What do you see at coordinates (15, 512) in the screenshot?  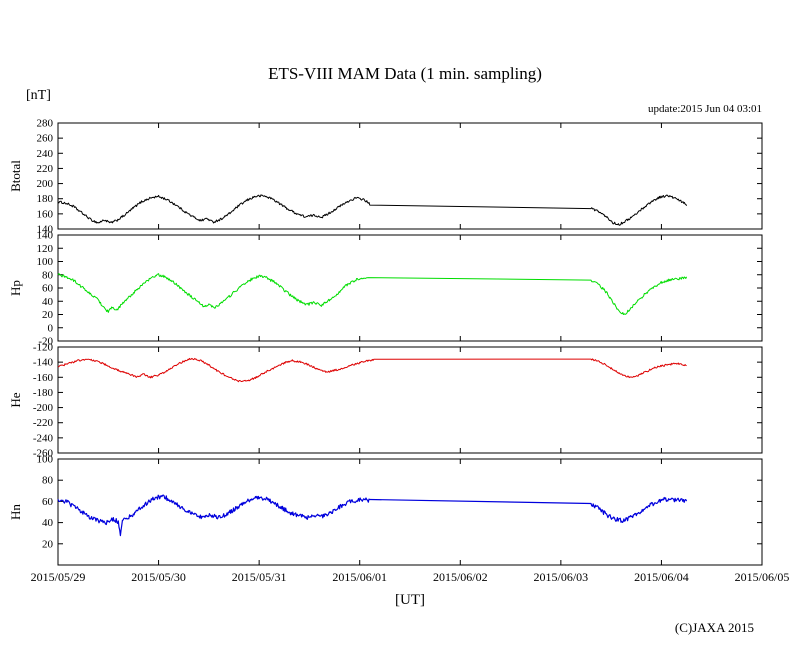 I see `panel-label: Hn` at bounding box center [15, 512].